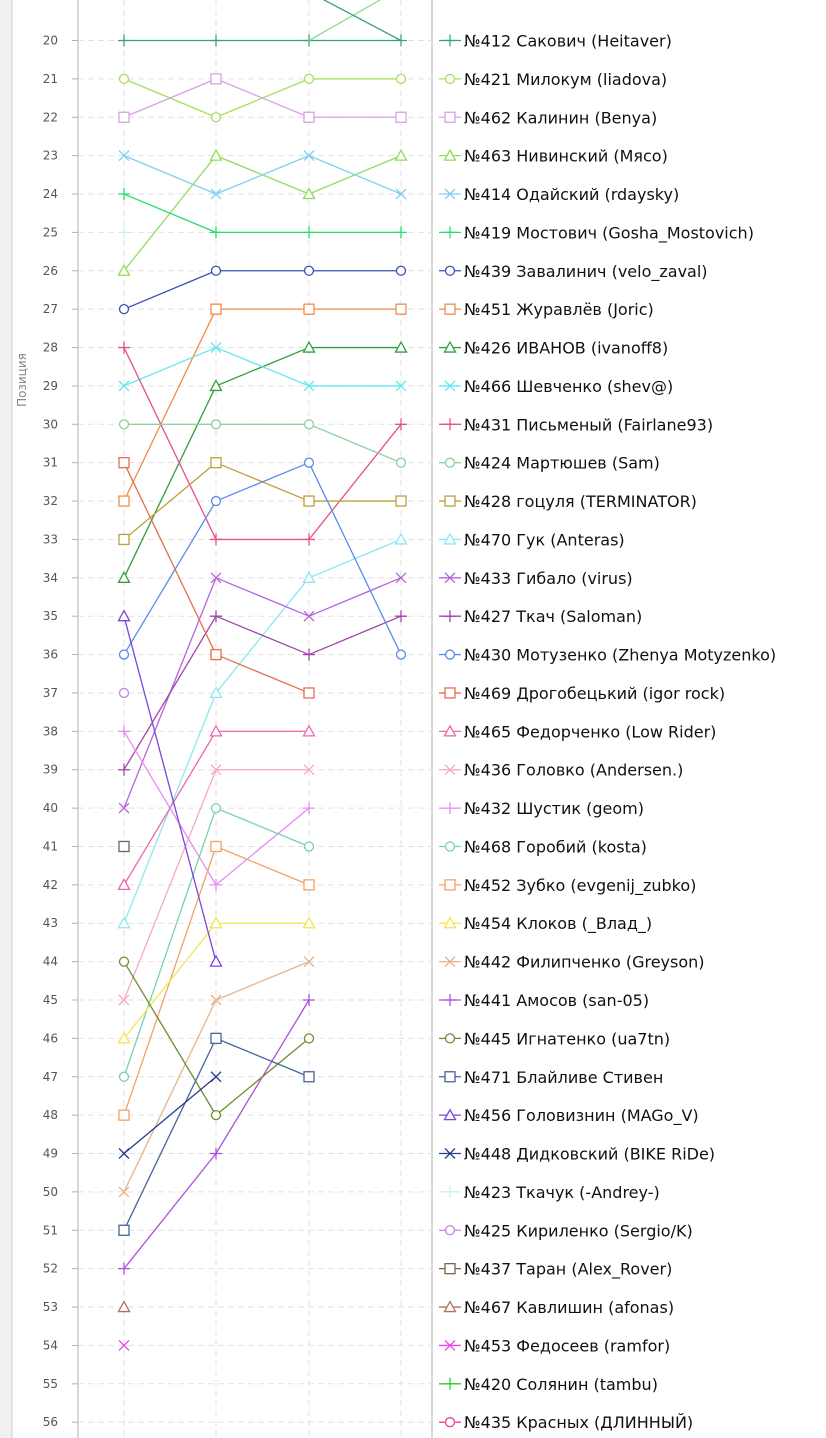  Describe the element at coordinates (580, 886) in the screenshot. I see `legend-label-23: №452 Зубко (evgenij_zubko)` at that location.